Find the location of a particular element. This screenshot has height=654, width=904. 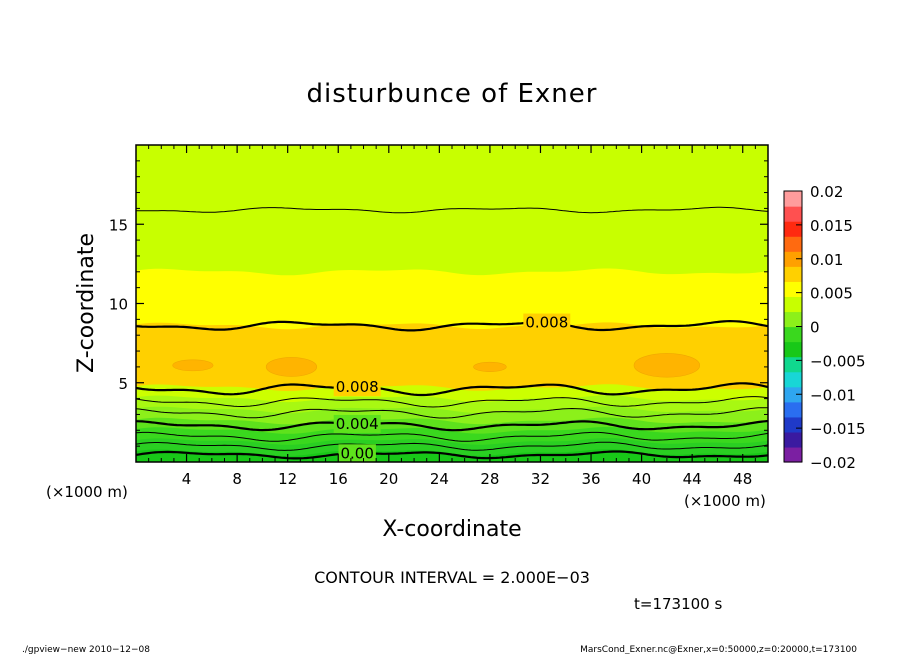

x-tick-label-5: 24 is located at coordinates (439, 479).